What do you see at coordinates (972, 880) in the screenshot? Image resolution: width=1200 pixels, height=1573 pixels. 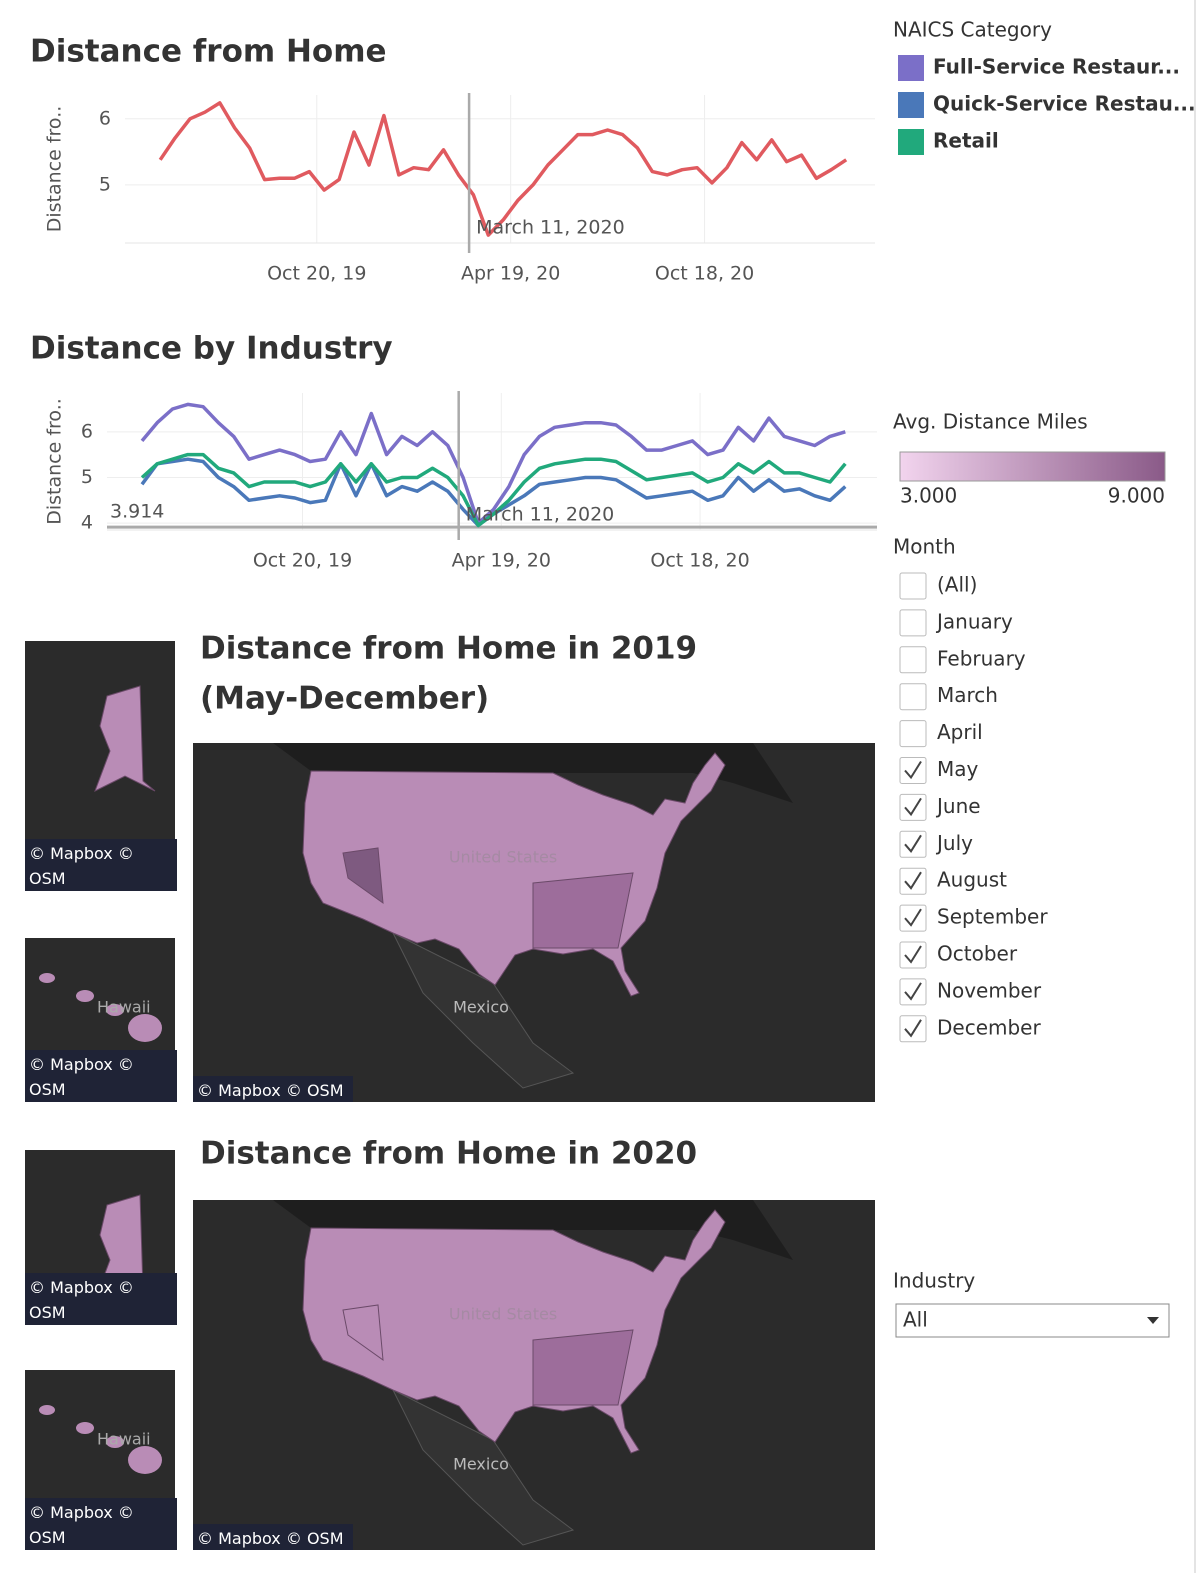 I see `checkbox-label: August` at bounding box center [972, 880].